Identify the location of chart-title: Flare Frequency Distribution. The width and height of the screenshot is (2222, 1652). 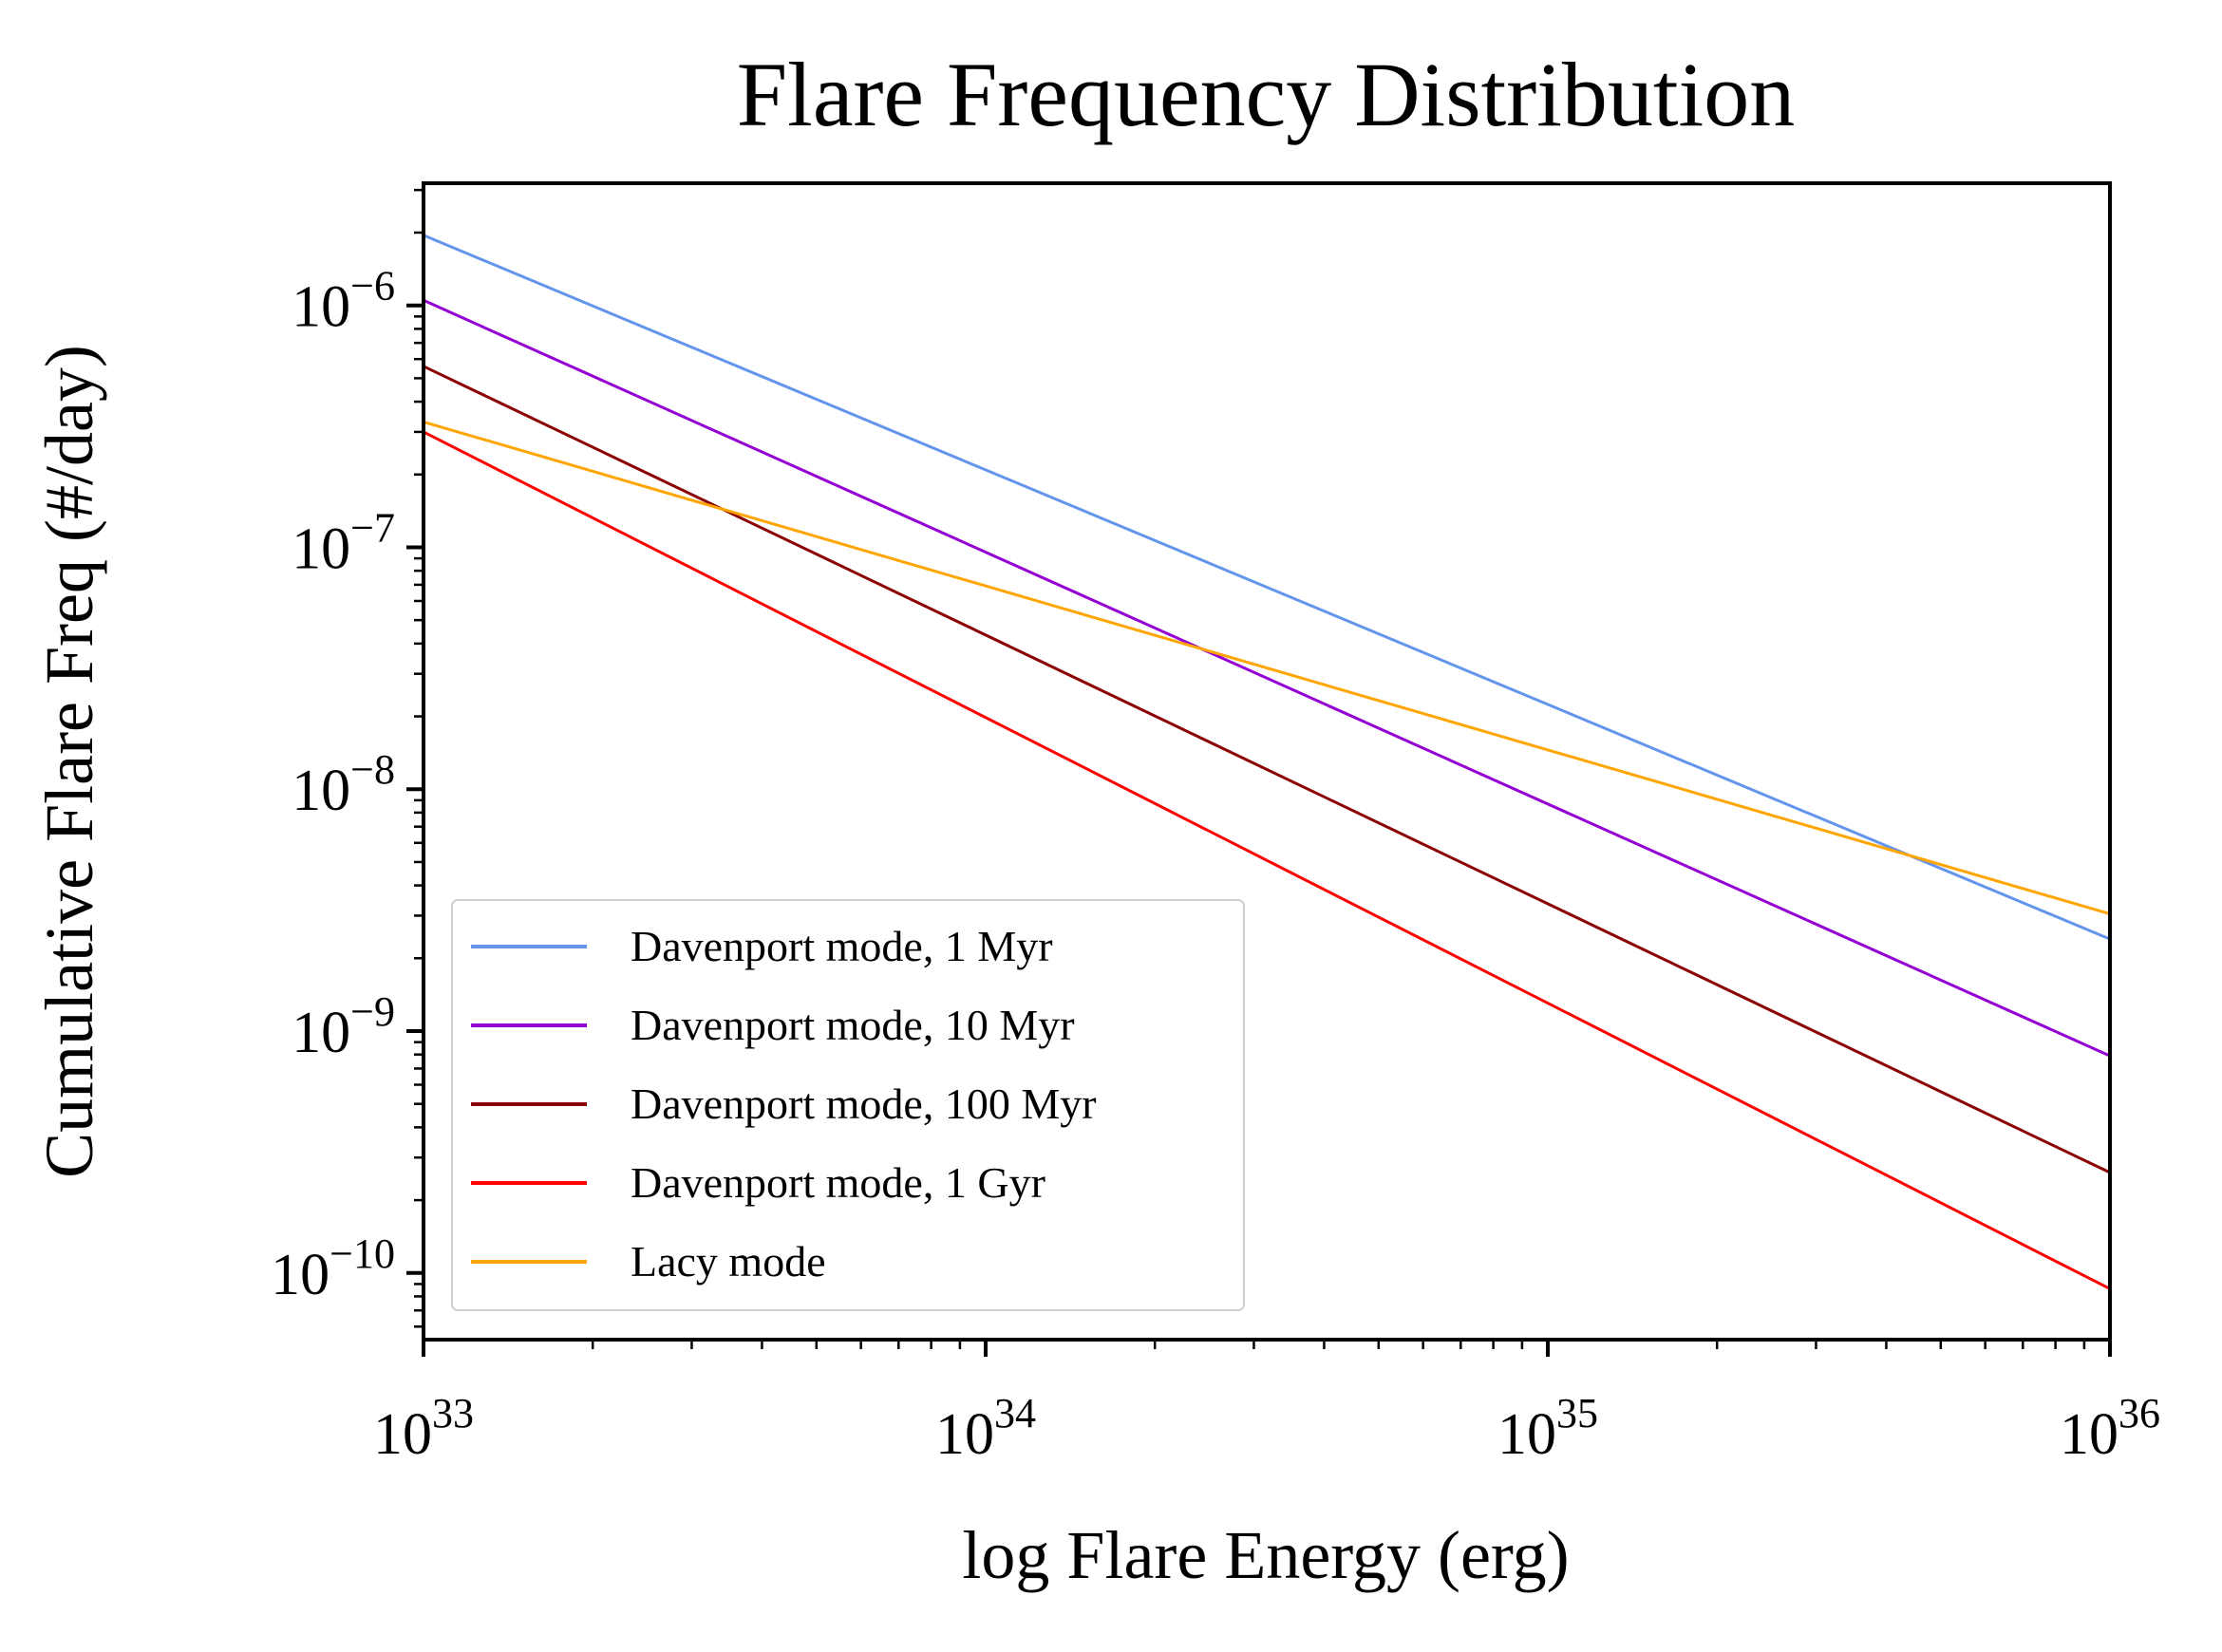
(1266, 94).